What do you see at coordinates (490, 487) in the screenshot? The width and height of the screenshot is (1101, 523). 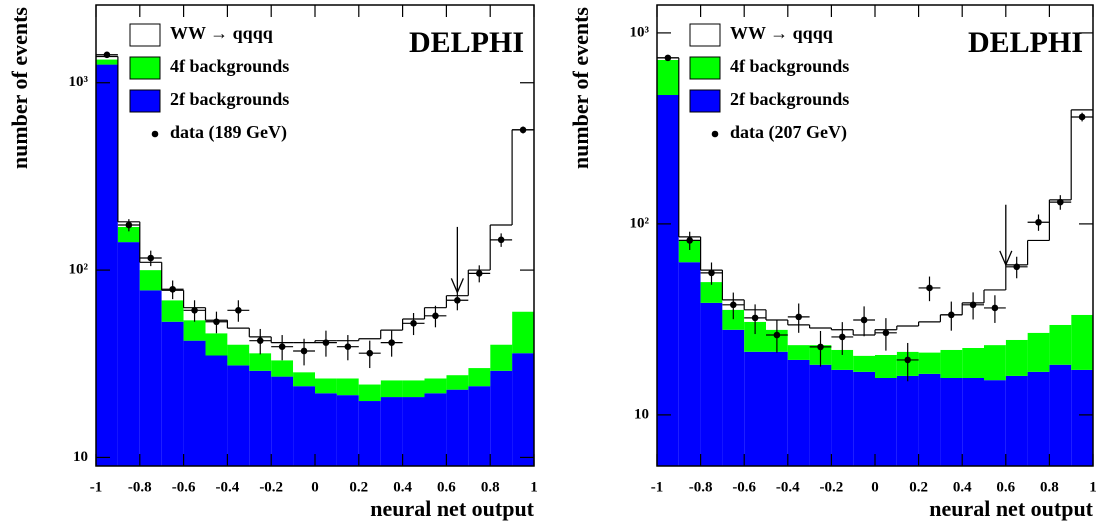 I see `x-tick-label: 0.8` at bounding box center [490, 487].